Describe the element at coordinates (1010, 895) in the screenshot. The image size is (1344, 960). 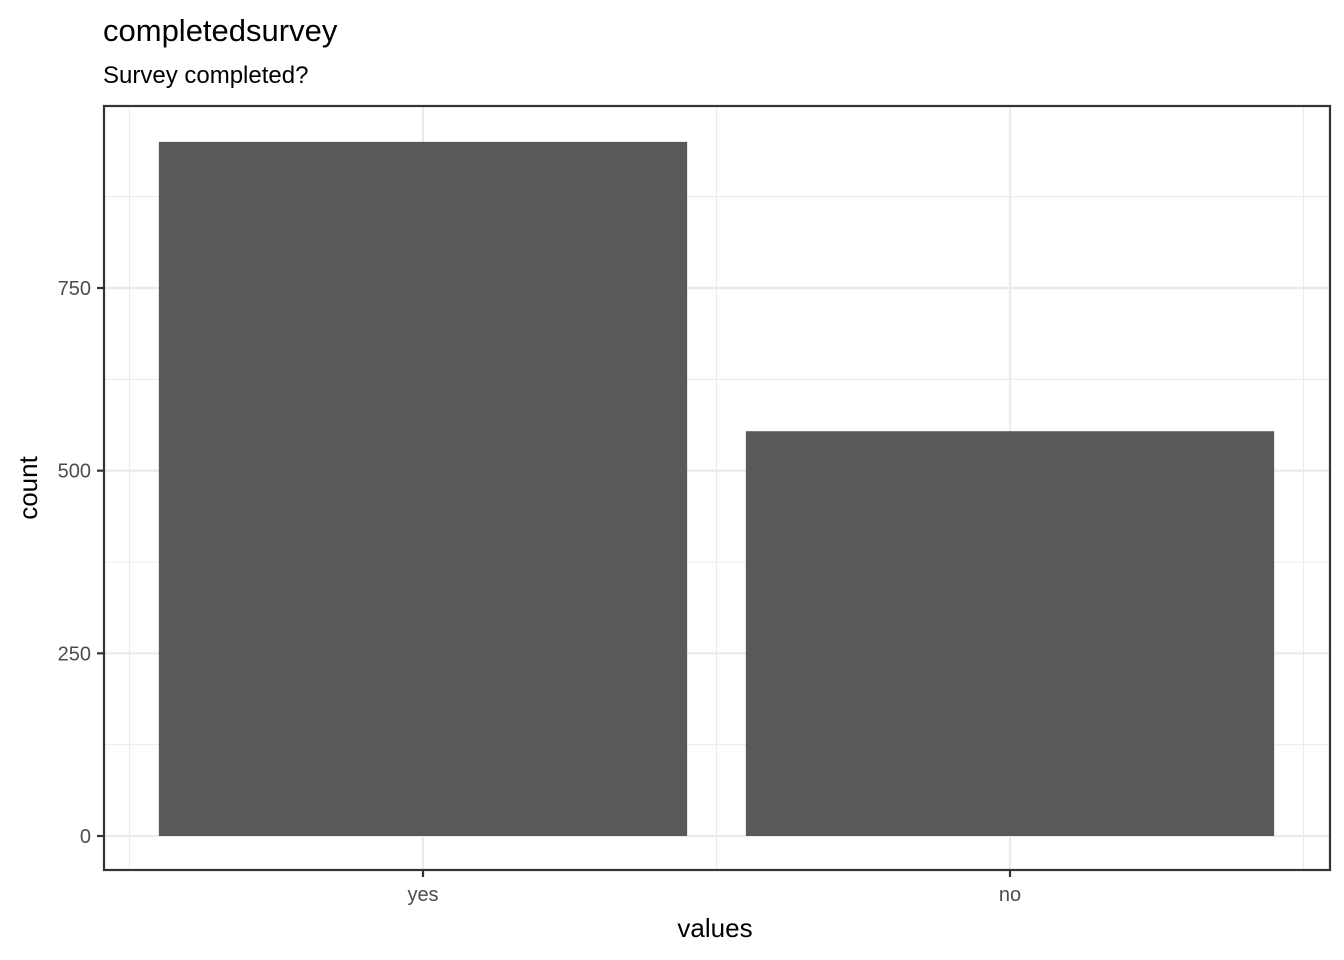
I see `x-tick-label: no` at that location.